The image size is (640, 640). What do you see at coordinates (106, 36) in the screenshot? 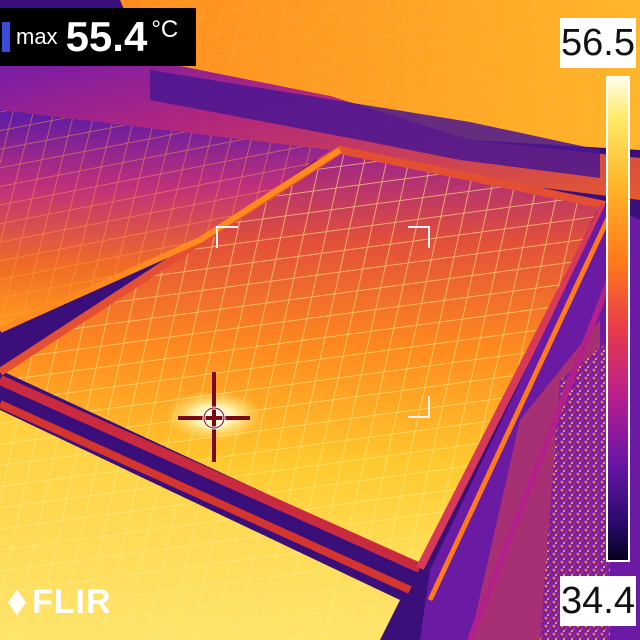
I see `readout-value: 55.4` at bounding box center [106, 36].